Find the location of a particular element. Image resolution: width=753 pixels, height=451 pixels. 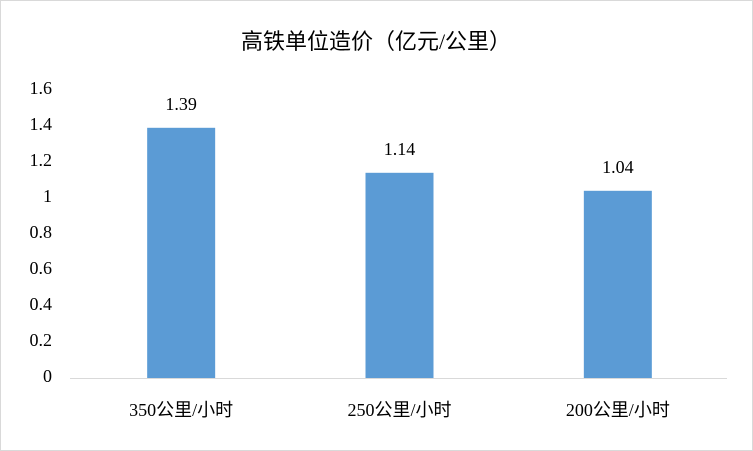

y-tick-label: 1.6 is located at coordinates (41, 88).